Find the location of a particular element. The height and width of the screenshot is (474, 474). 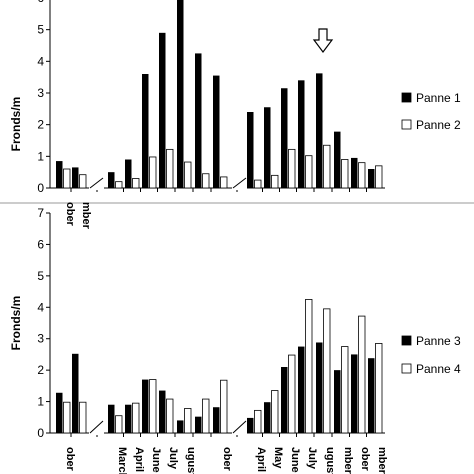

y-axis-label-top: Fronds/m is located at coordinates (16, 124).